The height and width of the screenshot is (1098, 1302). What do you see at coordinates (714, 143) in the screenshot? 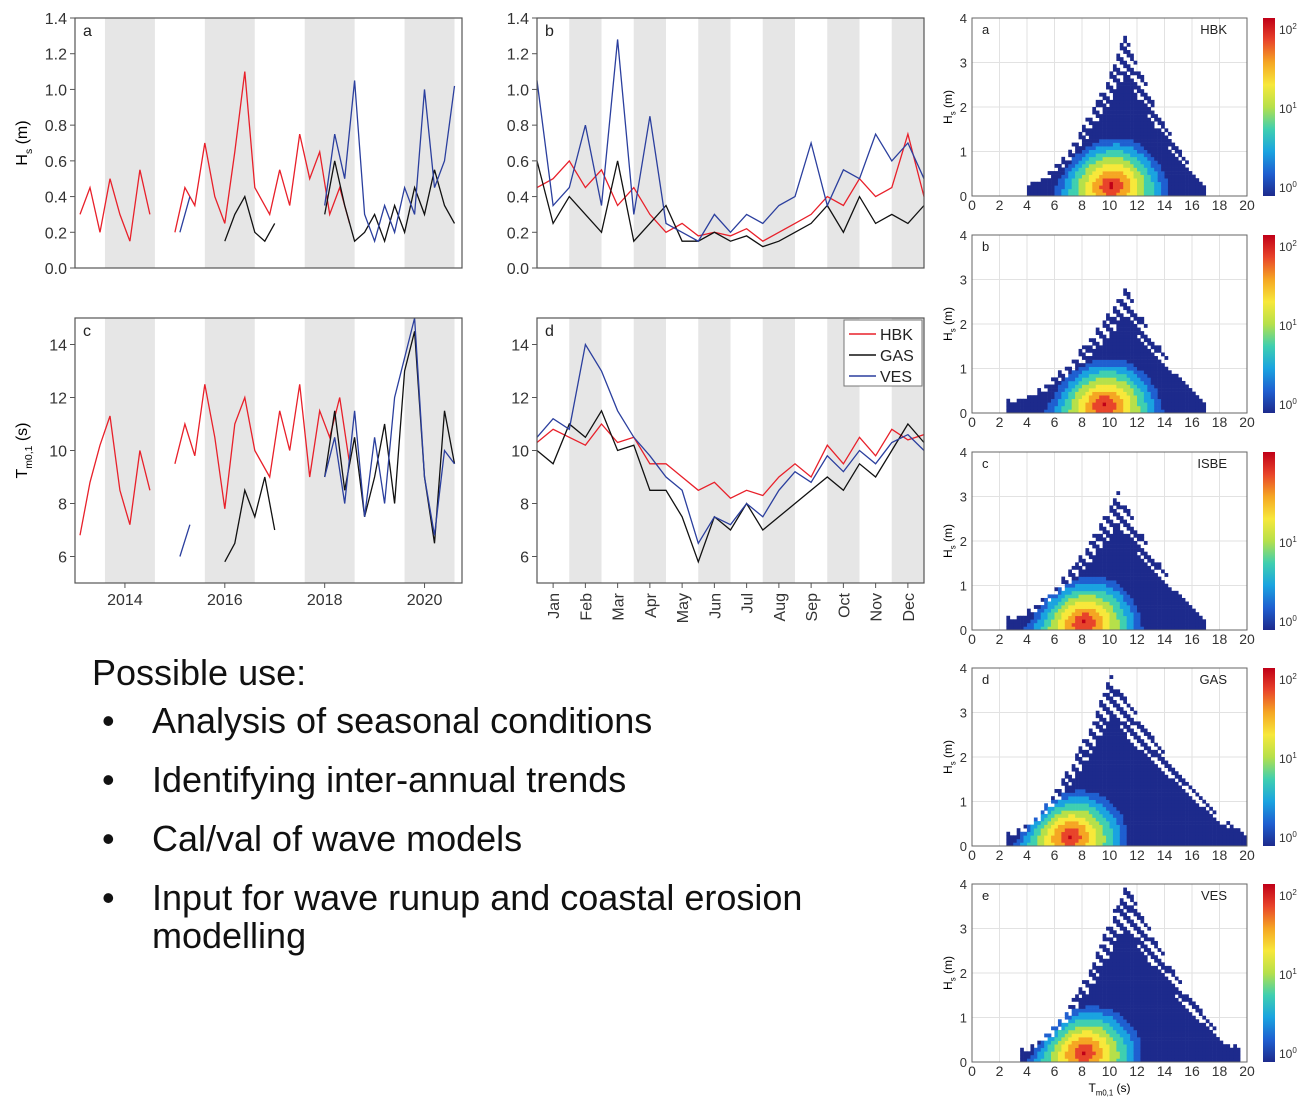
I see `shaded-band` at bounding box center [714, 143].